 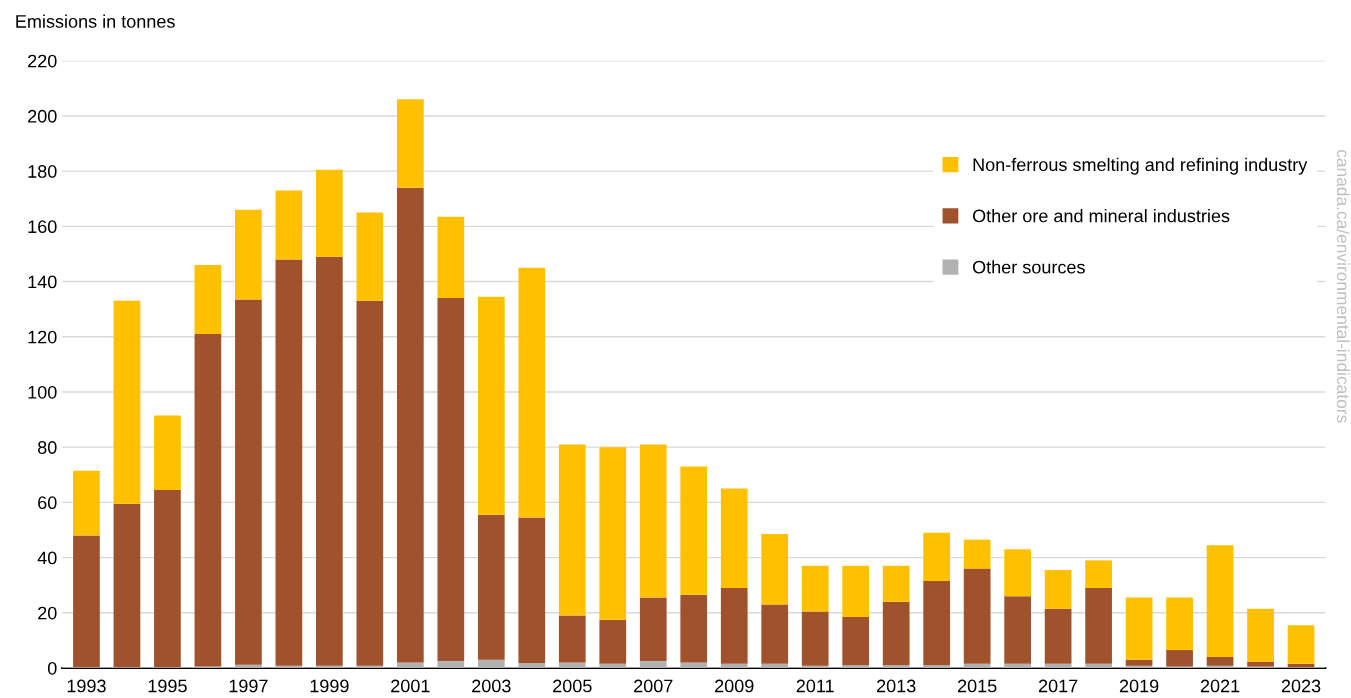 I want to click on x-tick-label: 2023, so click(x=1301, y=686).